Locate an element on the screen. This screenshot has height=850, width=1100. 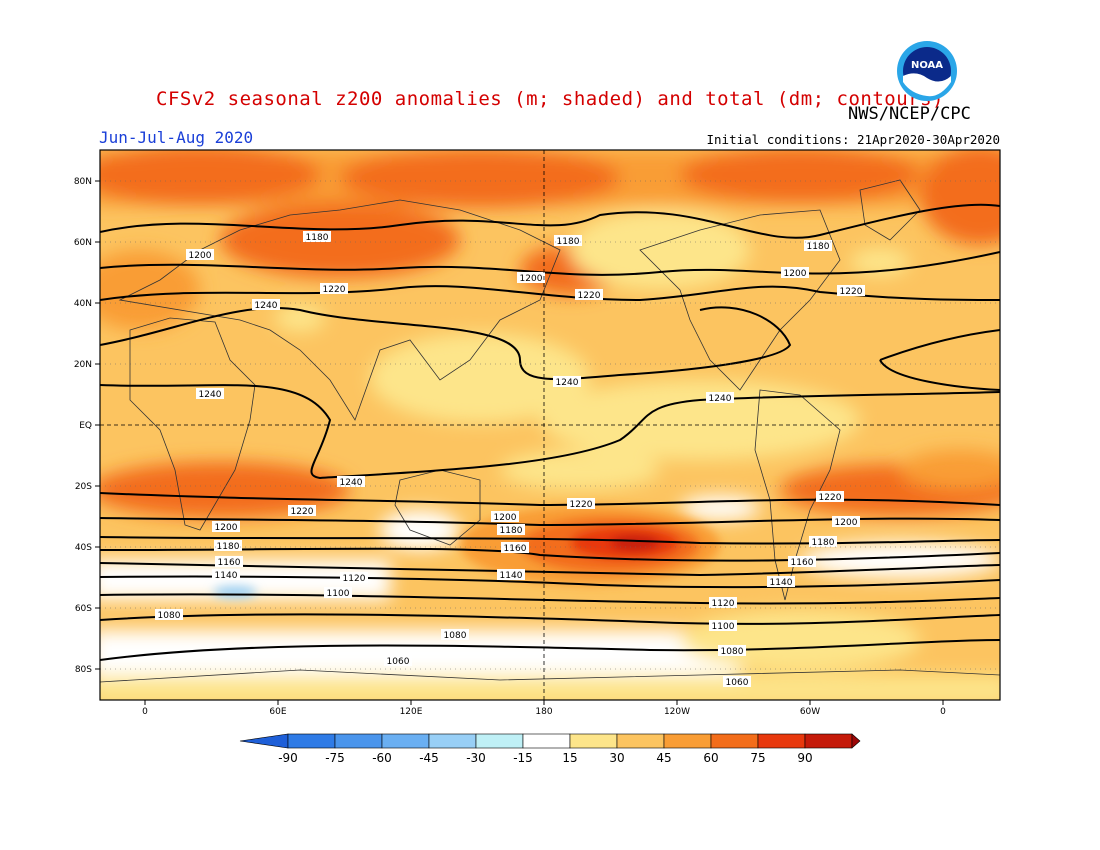
colorbar-tick-label: 30 is located at coordinates (616, 758).